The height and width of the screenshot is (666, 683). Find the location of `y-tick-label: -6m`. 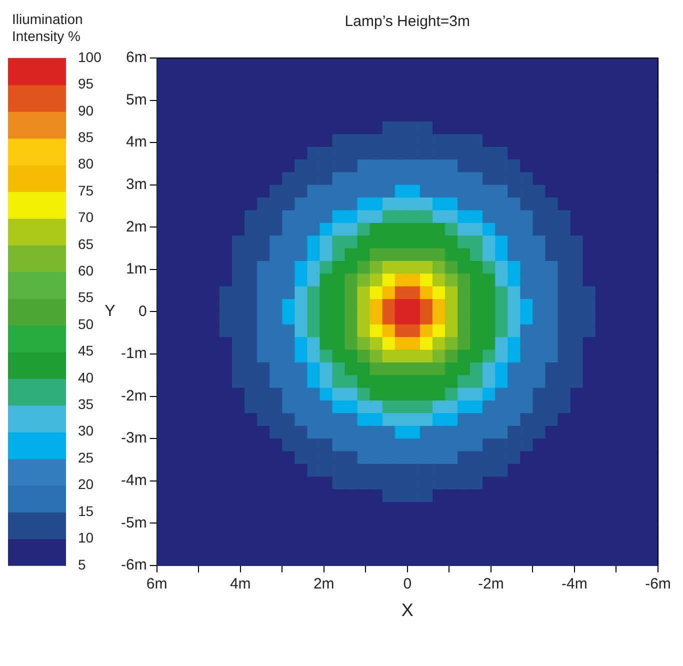

y-tick-label: -6m is located at coordinates (133, 565).